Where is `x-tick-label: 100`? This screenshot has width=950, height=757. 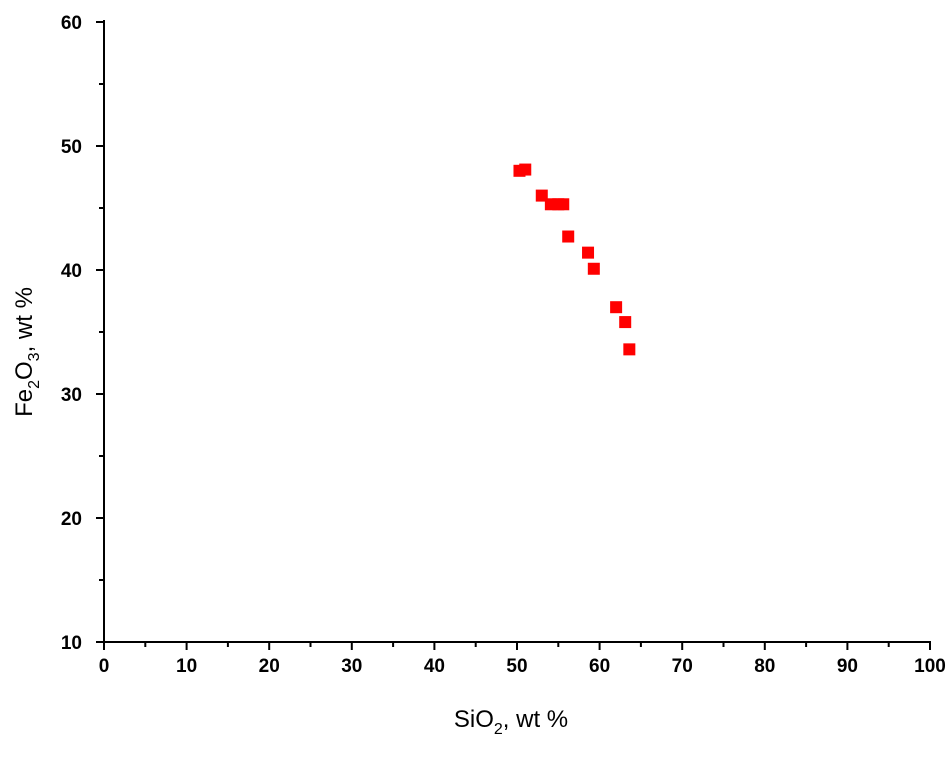 x-tick-label: 100 is located at coordinates (930, 666).